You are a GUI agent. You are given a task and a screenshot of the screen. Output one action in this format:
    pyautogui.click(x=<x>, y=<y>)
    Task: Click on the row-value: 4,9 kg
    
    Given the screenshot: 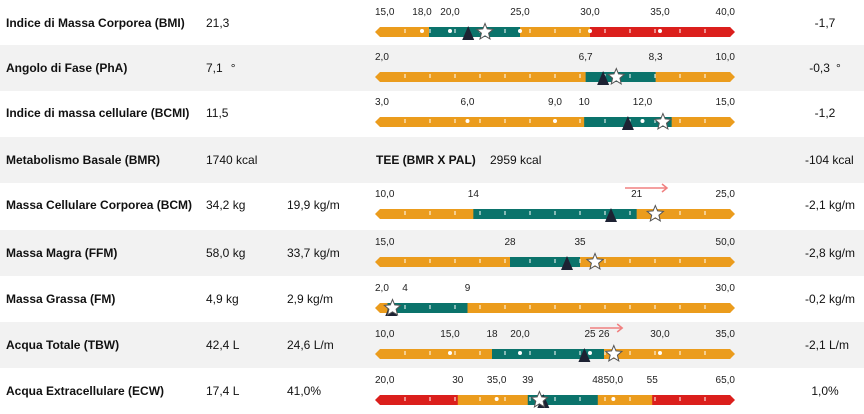 What is the action you would take?
    pyautogui.click(x=222, y=299)
    